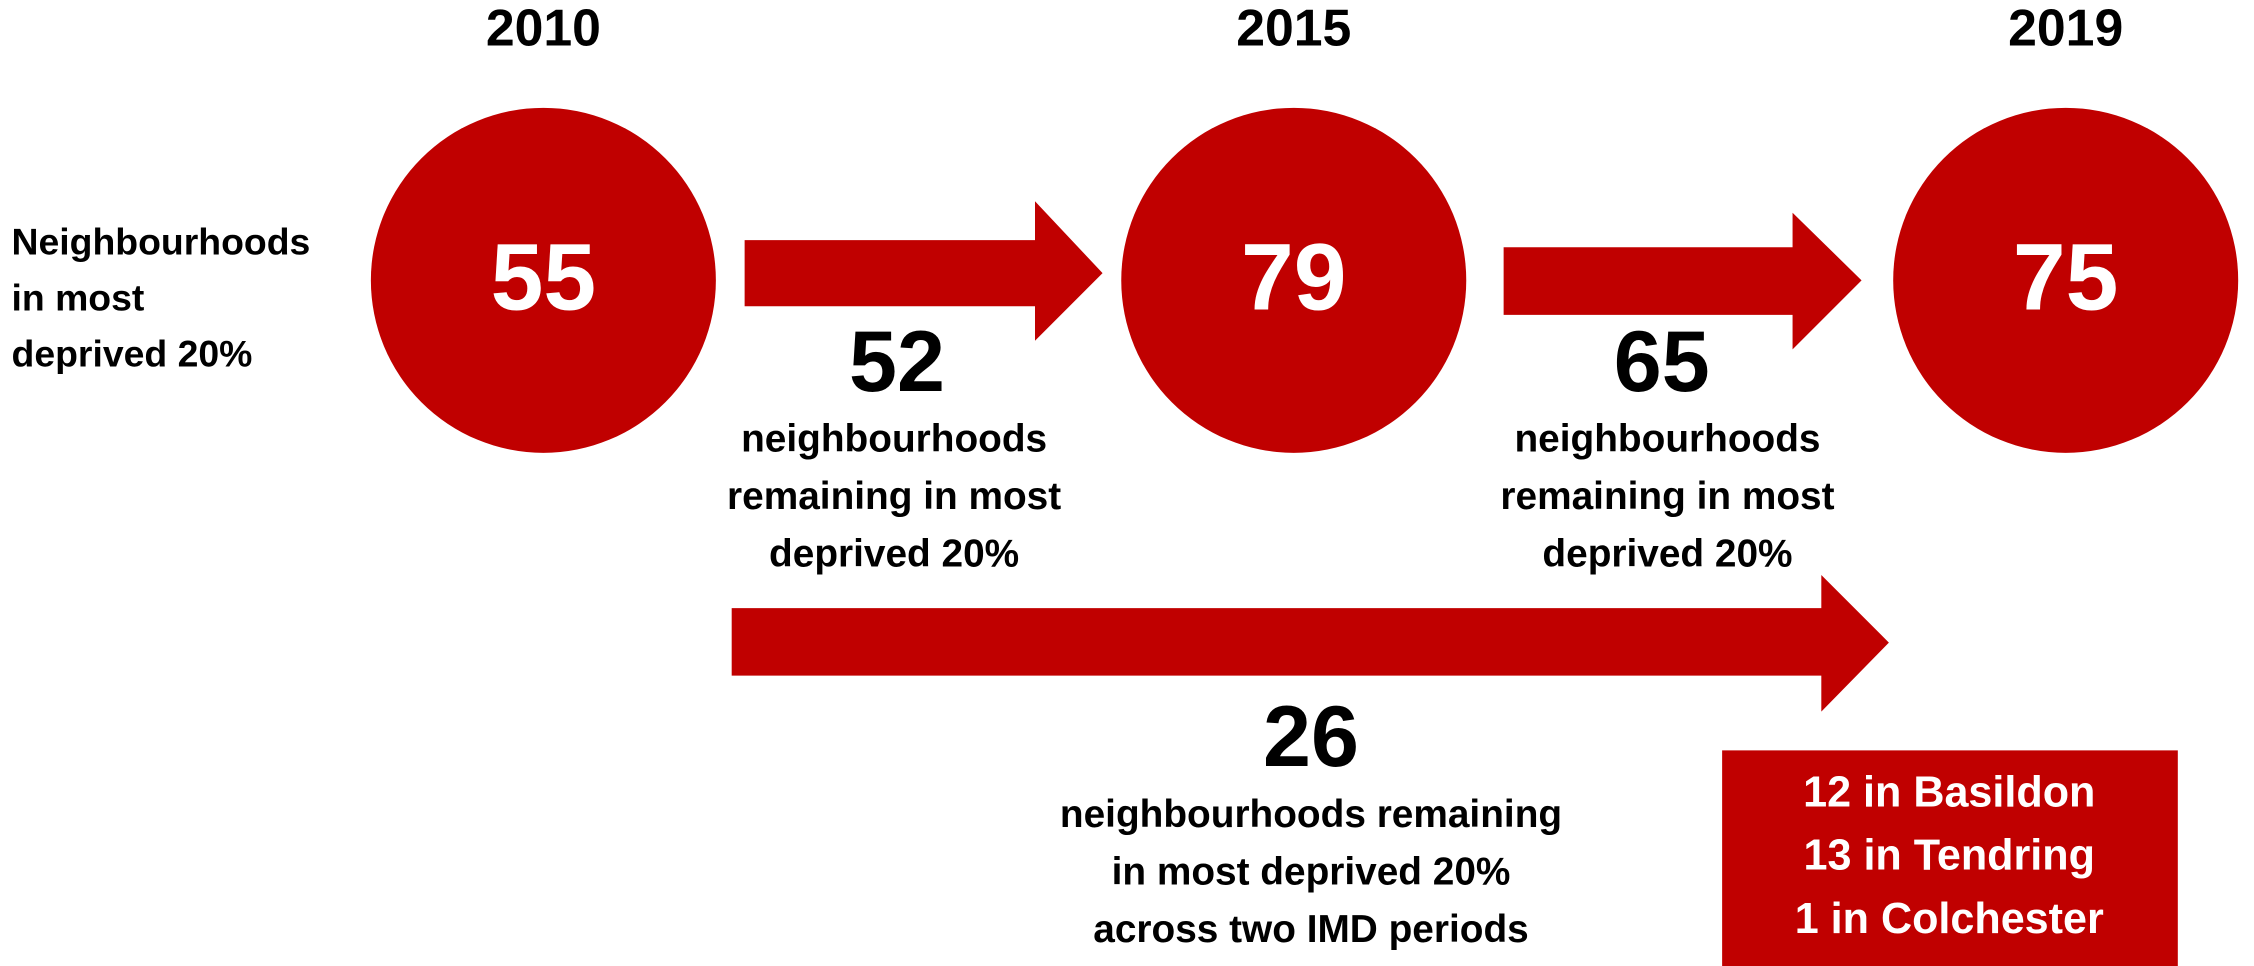 Image resolution: width=2254 pixels, height=966 pixels. I want to click on long-transition-text: in most deprived 20%, so click(1311, 871).